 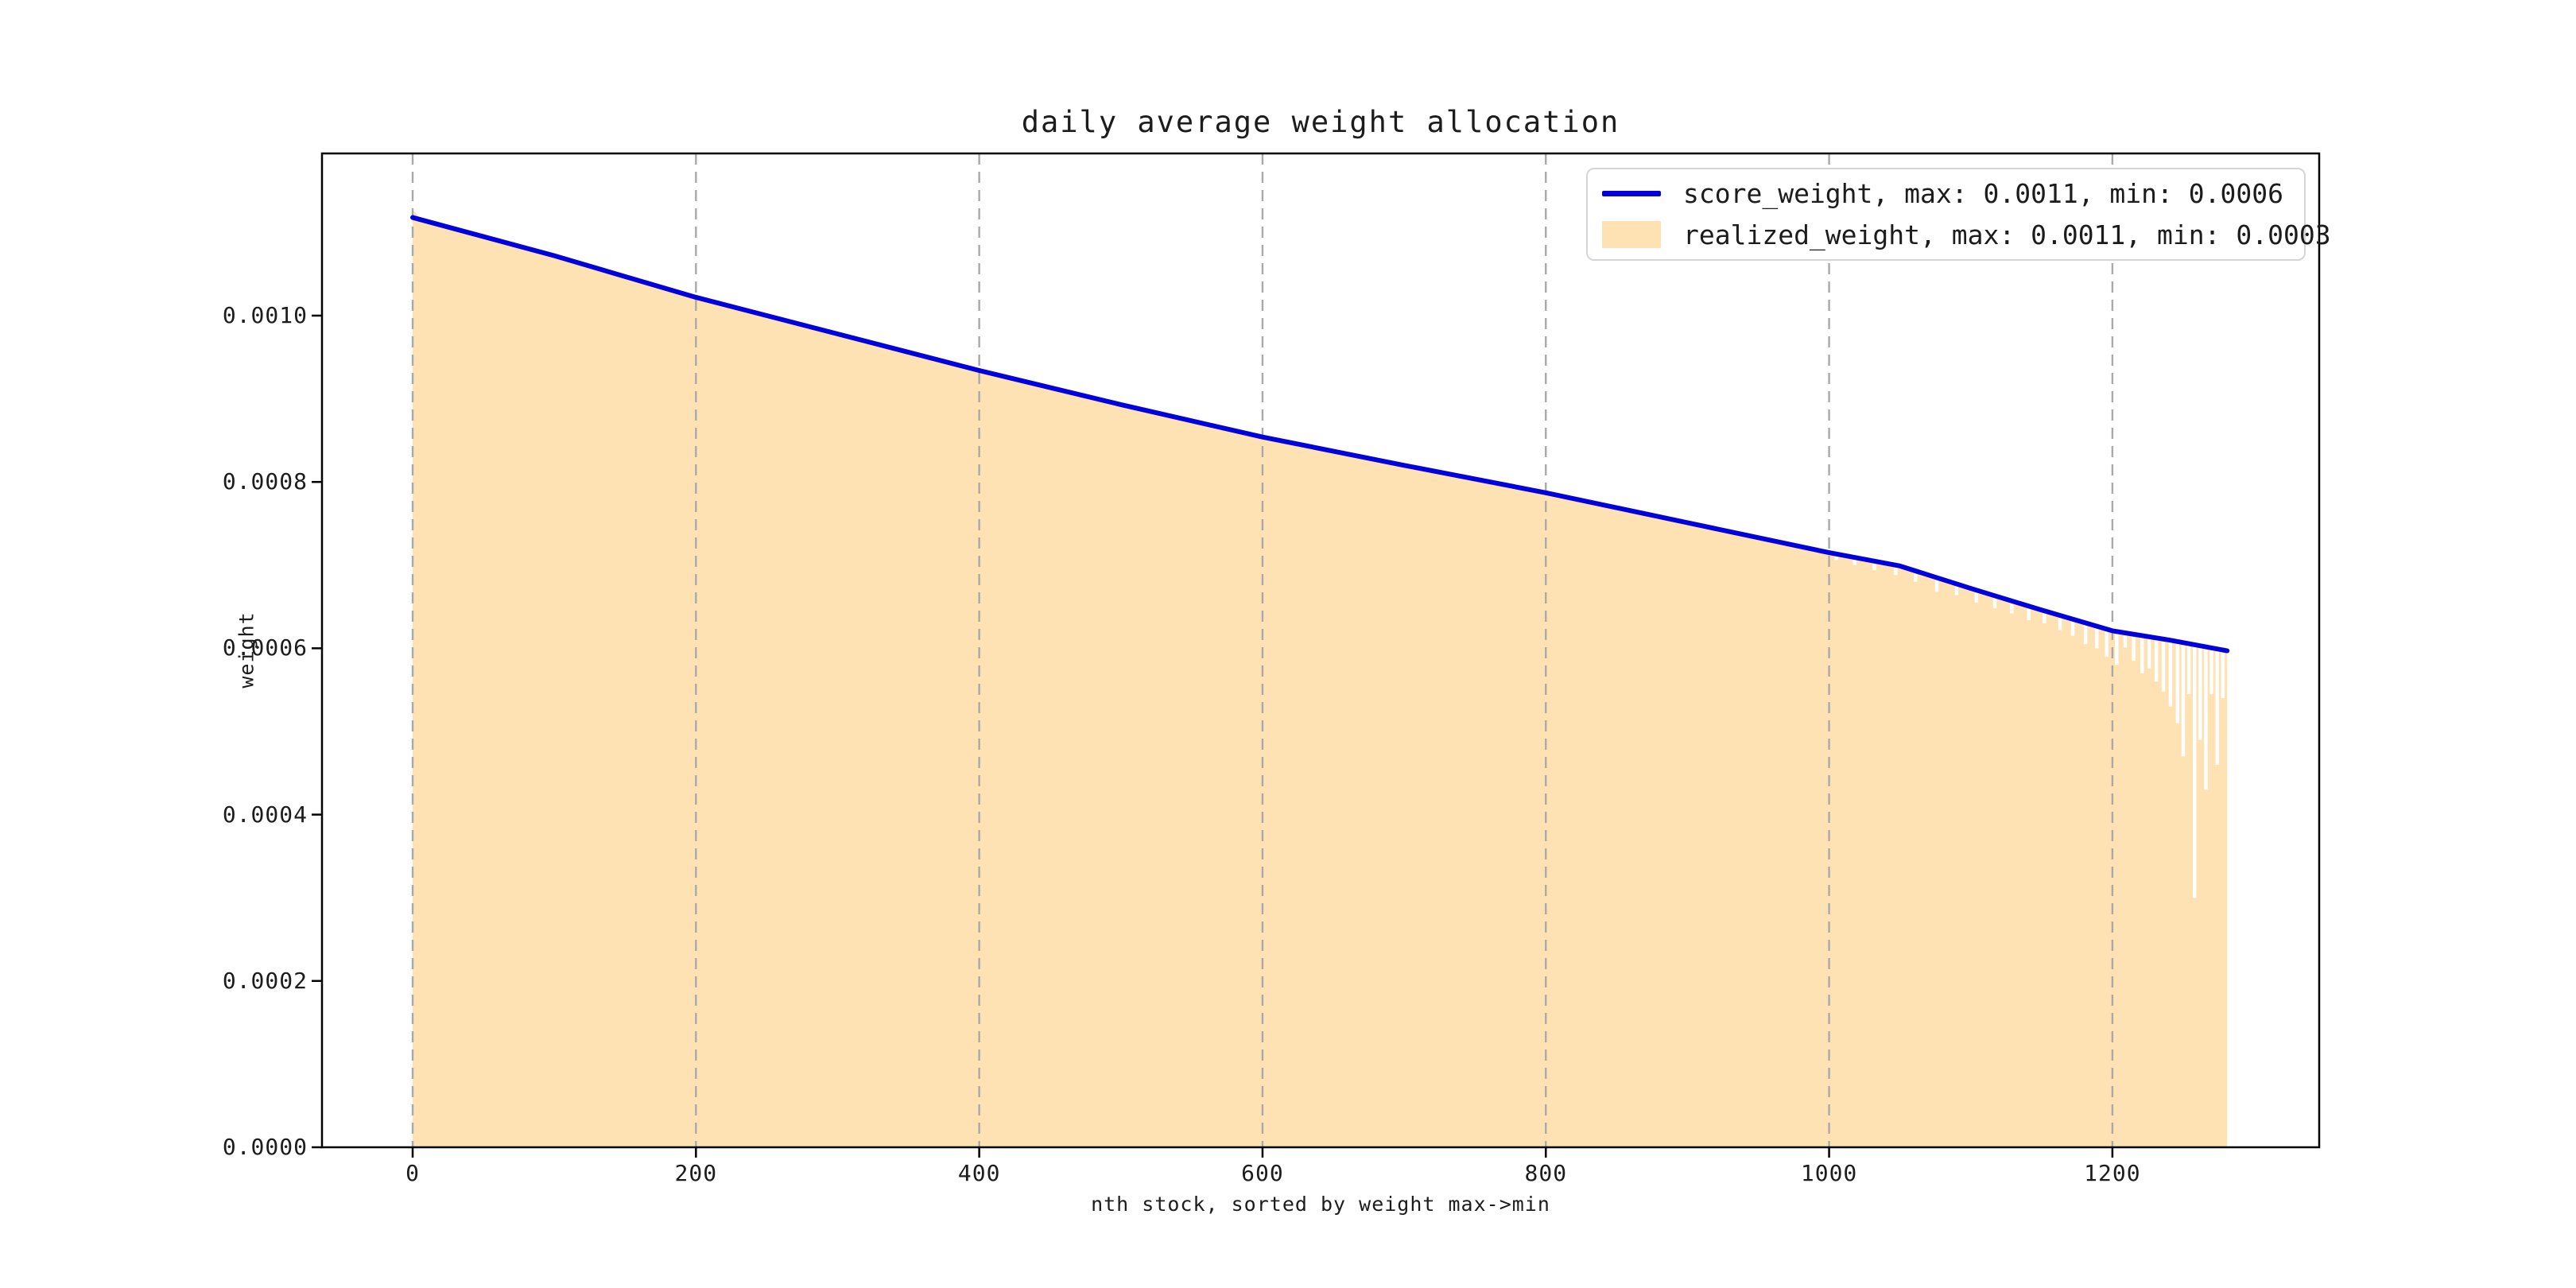 What do you see at coordinates (1631, 235) in the screenshot?
I see `realized-weight-patch-swatch` at bounding box center [1631, 235].